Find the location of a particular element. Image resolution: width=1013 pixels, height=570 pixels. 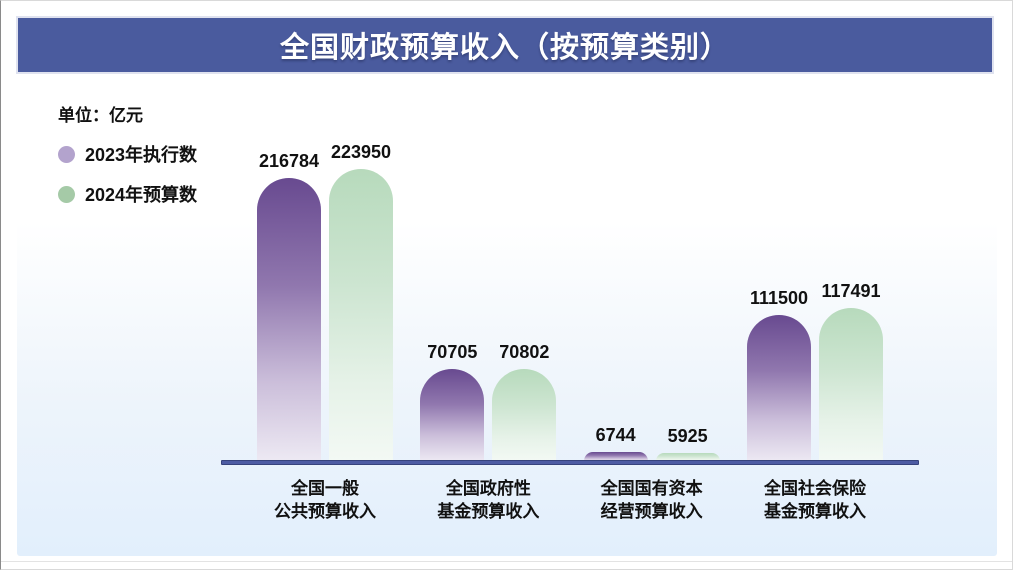

value-label-series2-cat1: 223950 is located at coordinates (361, 152).